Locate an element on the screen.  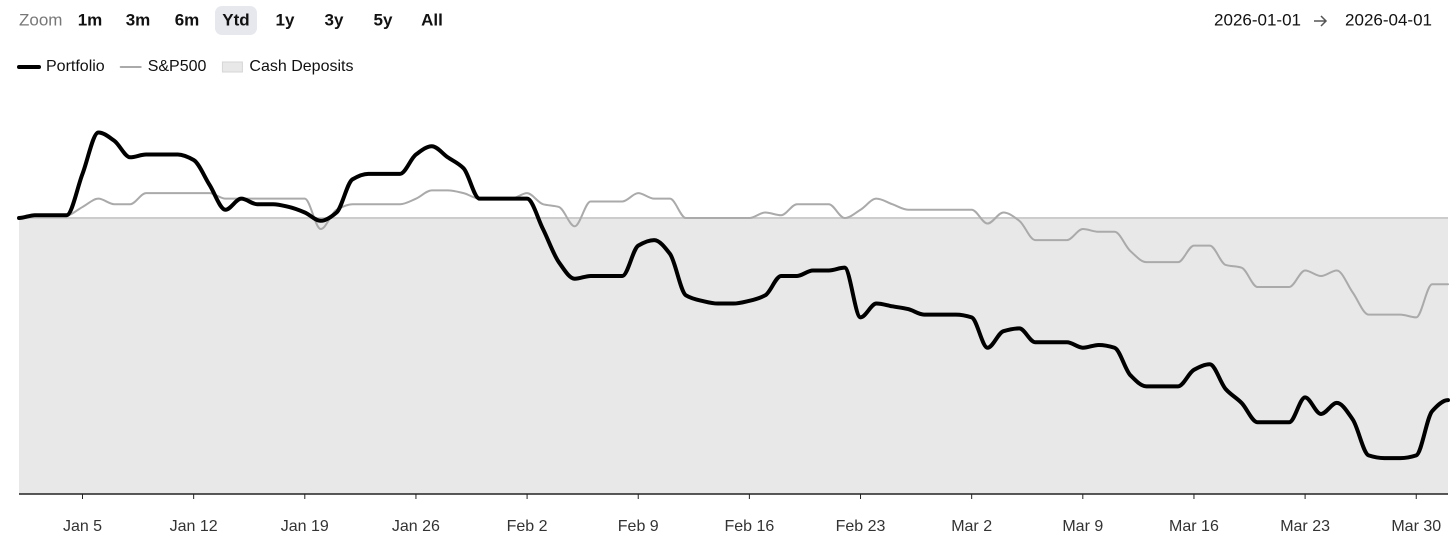
zoom-option: 1m is located at coordinates (90, 19).